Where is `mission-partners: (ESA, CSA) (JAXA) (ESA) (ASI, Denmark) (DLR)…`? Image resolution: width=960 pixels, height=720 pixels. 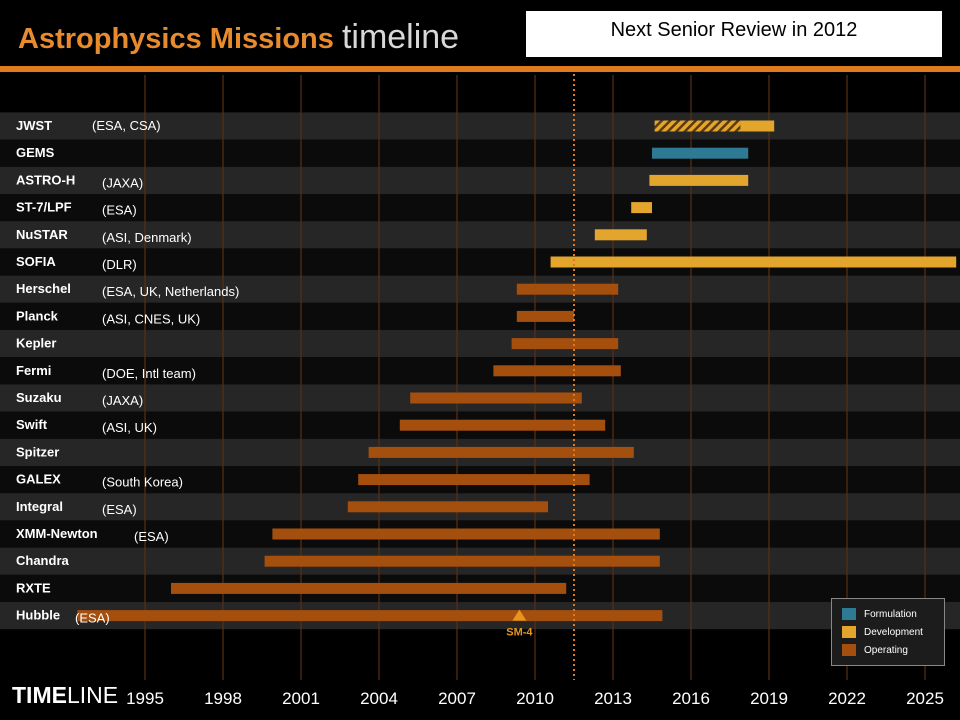
mission-partners: (ESA, CSA) (JAXA) (ESA) (ASI, Denmark) (DLR)… is located at coordinates (157, 372).